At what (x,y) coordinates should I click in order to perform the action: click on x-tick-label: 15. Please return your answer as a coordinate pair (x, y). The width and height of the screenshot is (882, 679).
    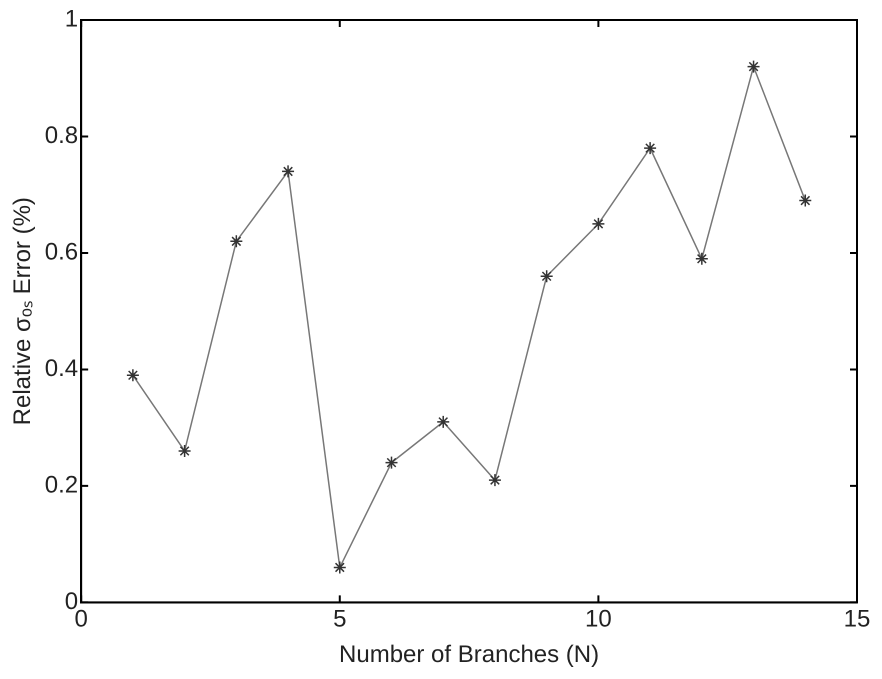
    Looking at the image, I should click on (857, 618).